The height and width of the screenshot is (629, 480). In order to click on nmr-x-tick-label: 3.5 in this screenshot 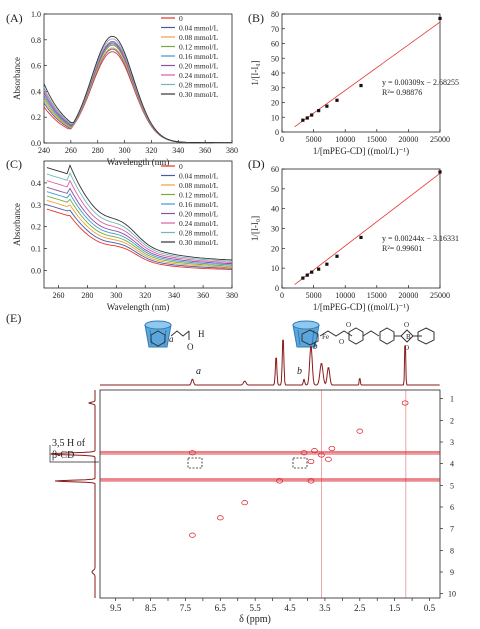, I will do `click(325, 608)`.